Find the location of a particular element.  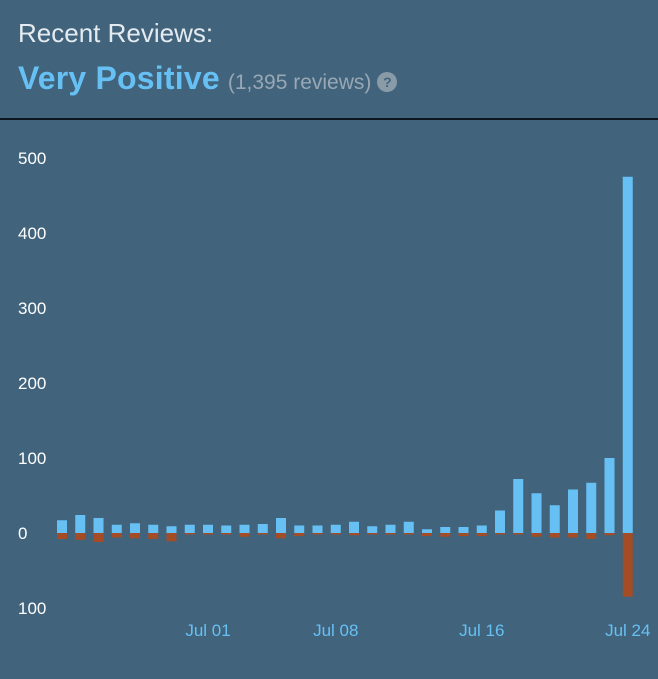

question-mark-icon: ? is located at coordinates (387, 82).